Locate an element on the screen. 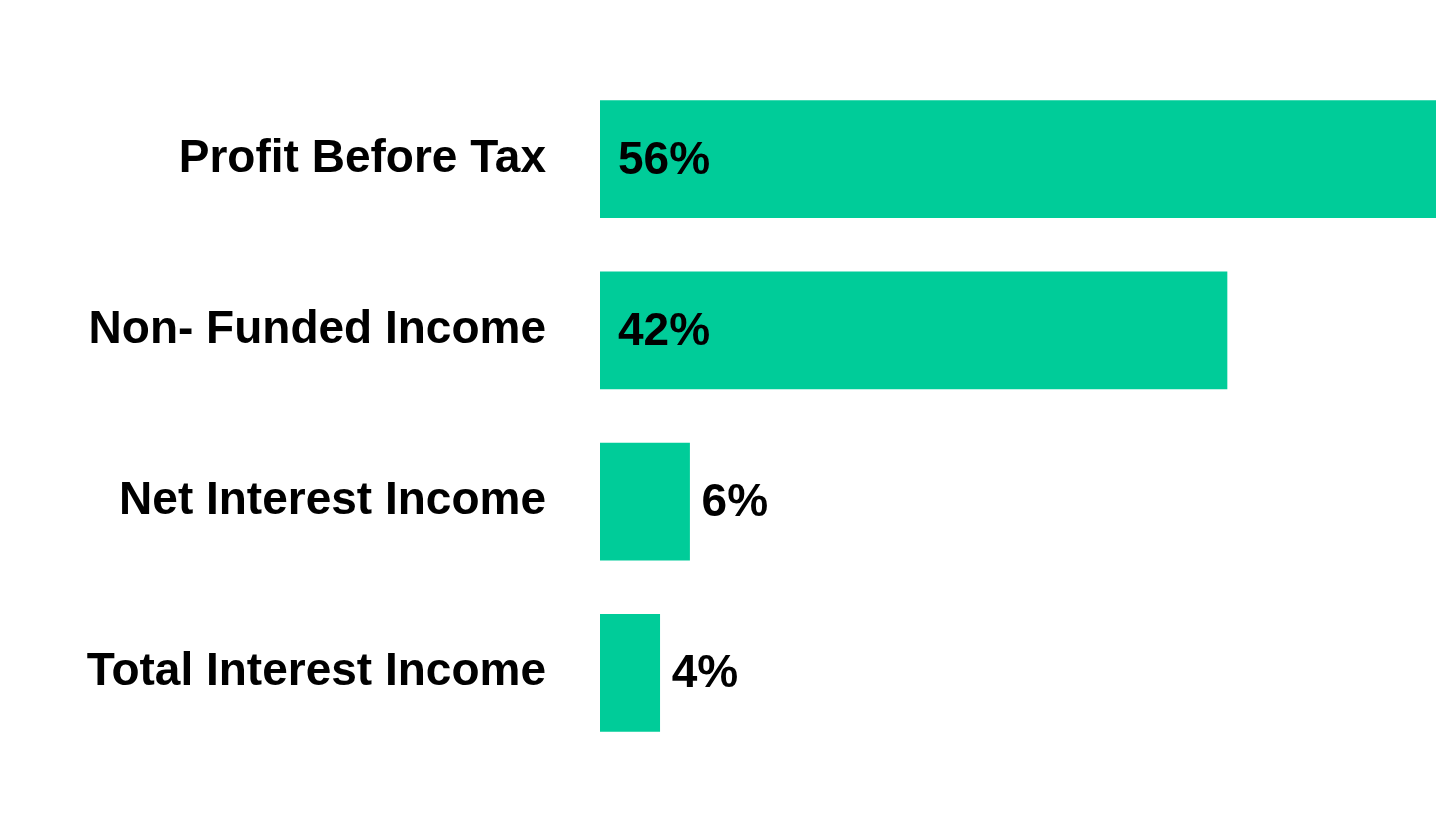 Image resolution: width=1440 pixels, height=832 pixels. data-label: 4% is located at coordinates (705, 671).